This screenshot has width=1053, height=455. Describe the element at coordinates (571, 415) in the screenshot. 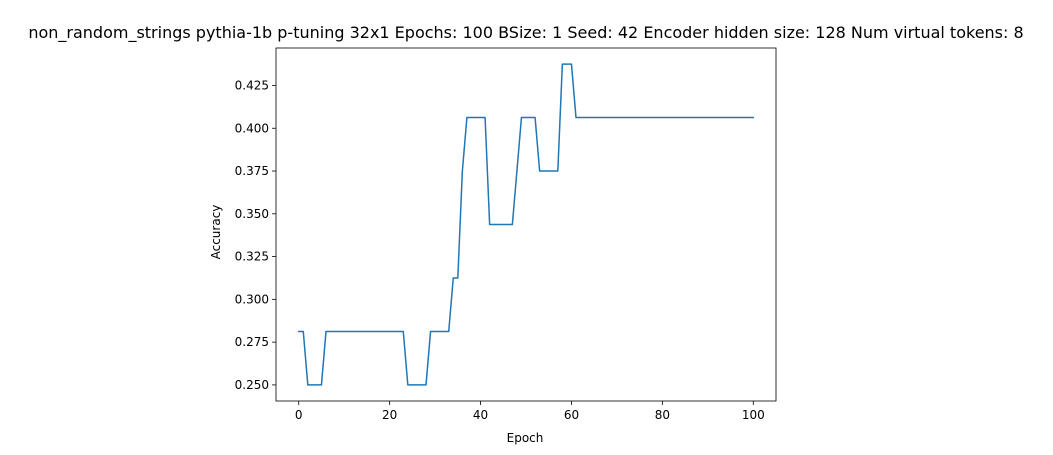

I see `x-tick-label-60: 60` at that location.